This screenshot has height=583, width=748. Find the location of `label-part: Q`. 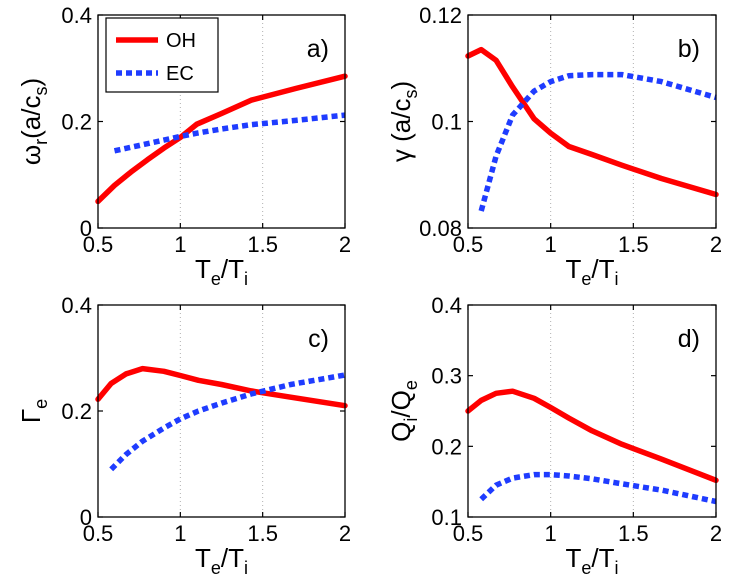

label-part: Q is located at coordinates (401, 432).